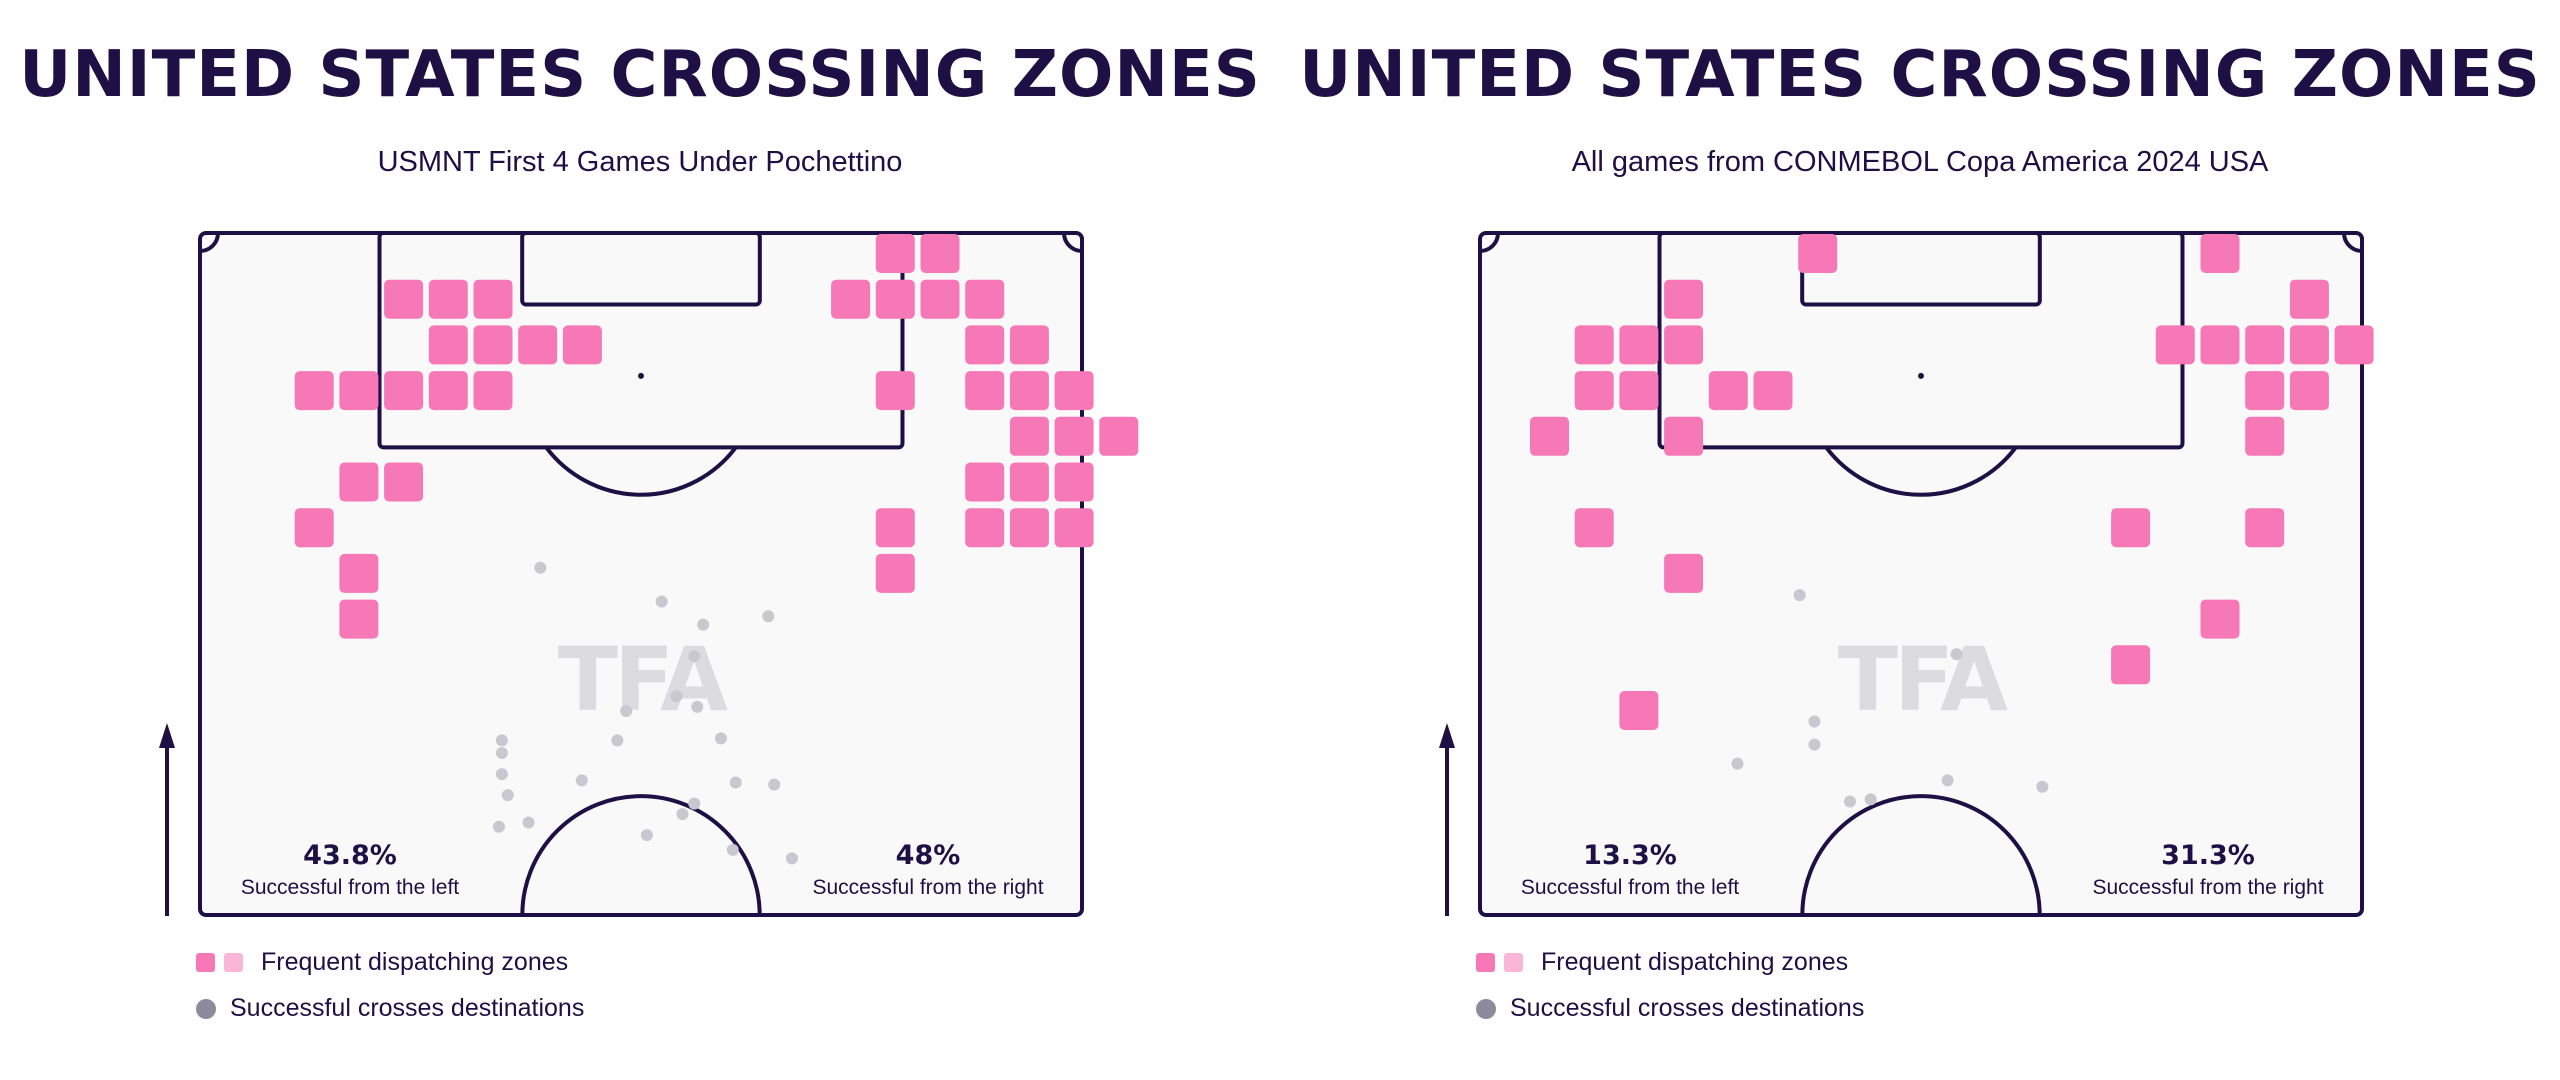 Image resolution: width=2560 pixels, height=1080 pixels. What do you see at coordinates (928, 855) in the screenshot?
I see `stat-right-value: 48%` at bounding box center [928, 855].